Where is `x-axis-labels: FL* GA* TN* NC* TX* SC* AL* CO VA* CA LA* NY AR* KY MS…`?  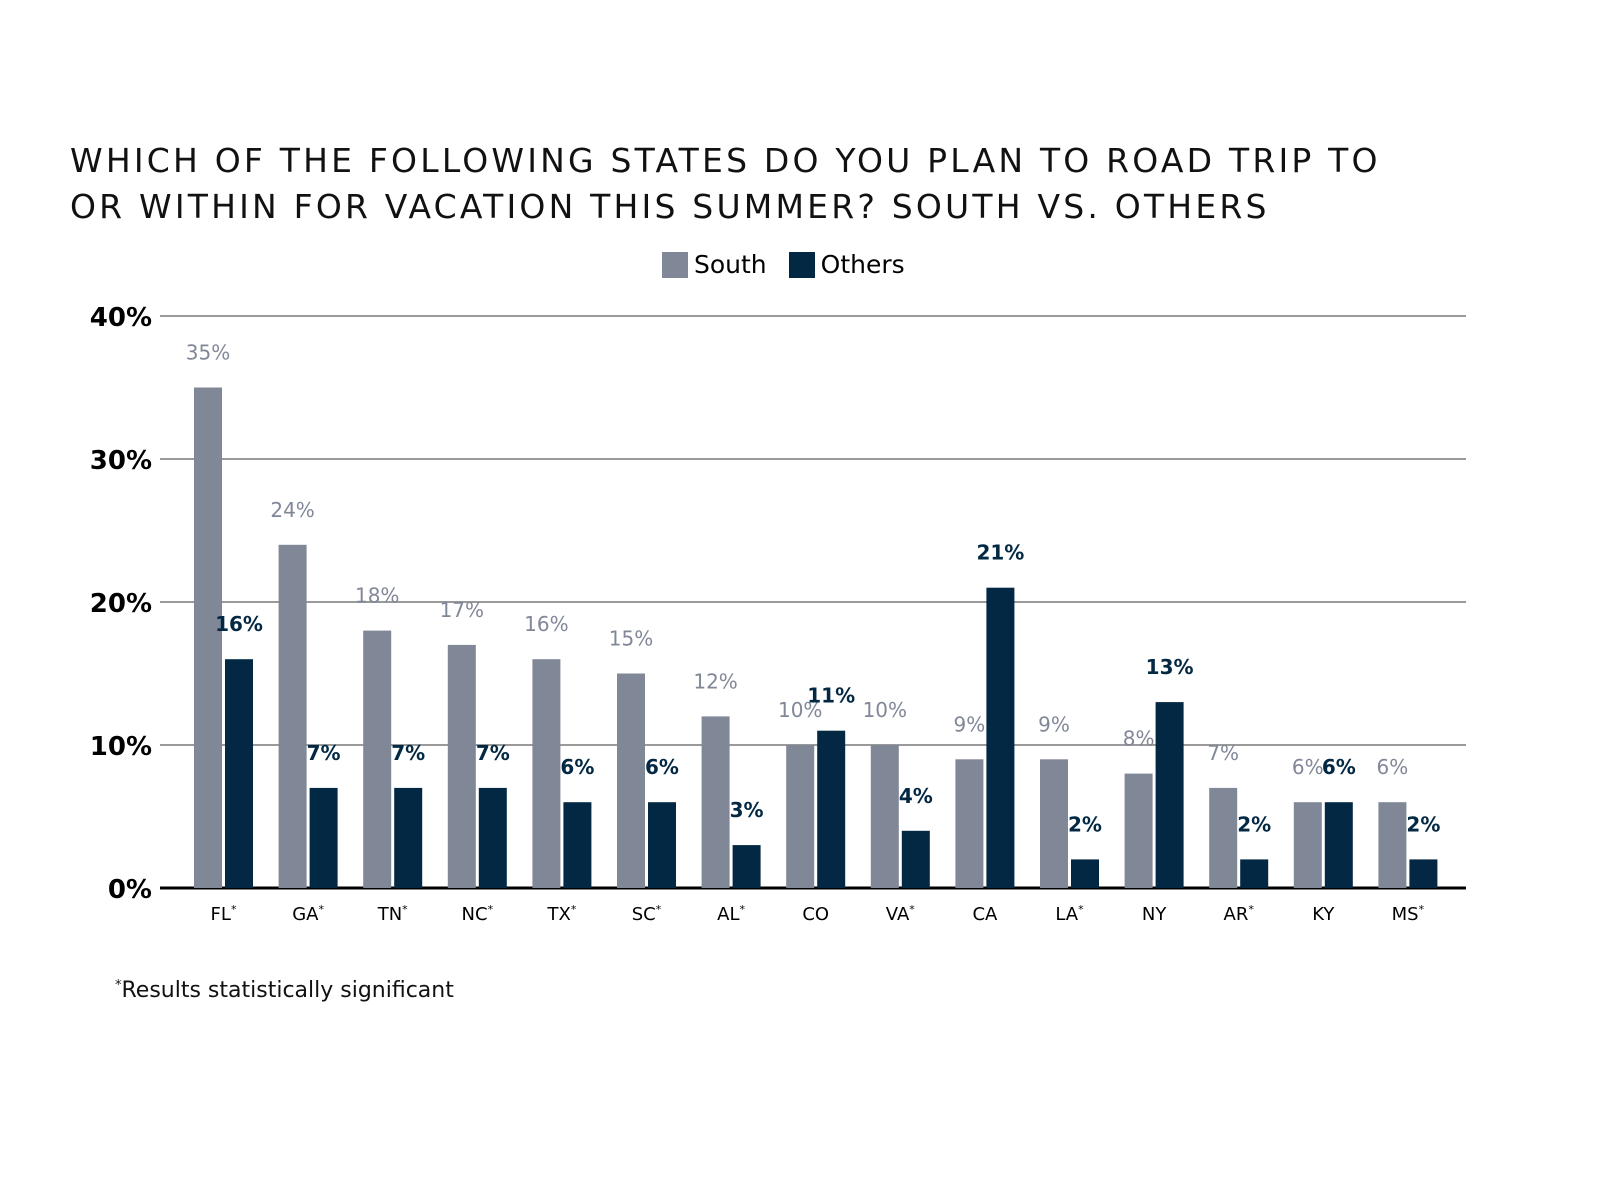
x-axis-labels: FL* GA* TN* NC* TX* SC* AL* CO VA* CA LA* NY AR* KY MS… is located at coordinates (818, 914).